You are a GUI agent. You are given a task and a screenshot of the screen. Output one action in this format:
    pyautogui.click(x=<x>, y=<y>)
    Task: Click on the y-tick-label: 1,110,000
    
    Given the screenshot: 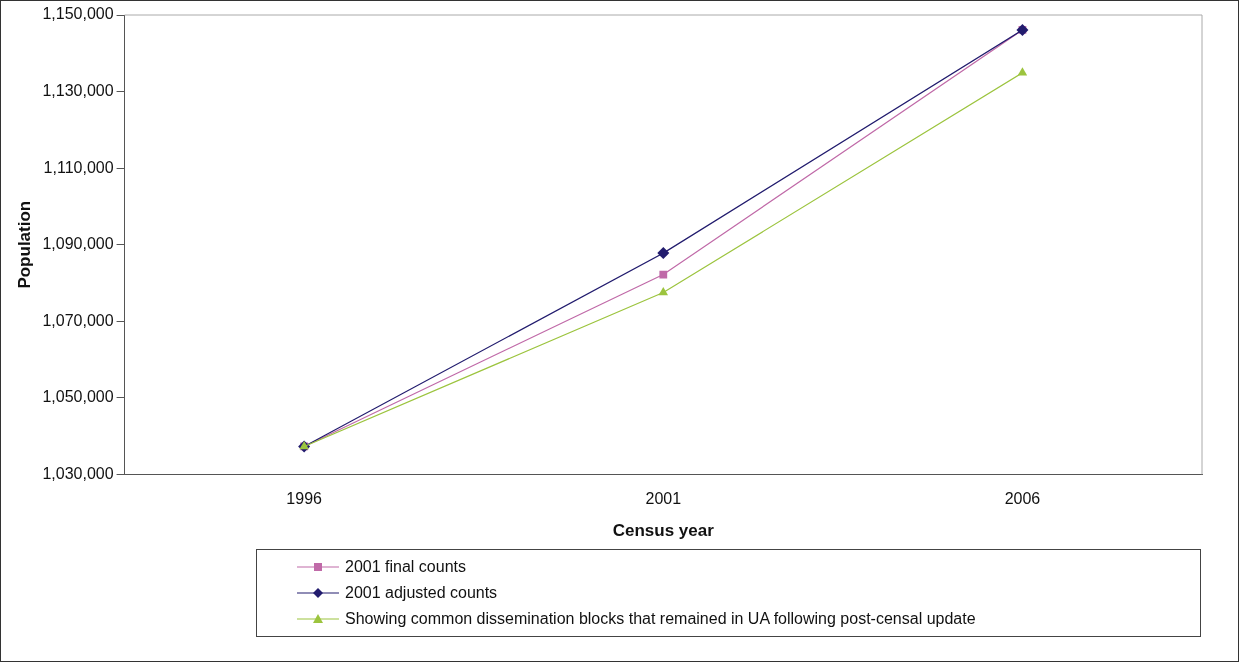 What is the action you would take?
    pyautogui.click(x=78, y=167)
    